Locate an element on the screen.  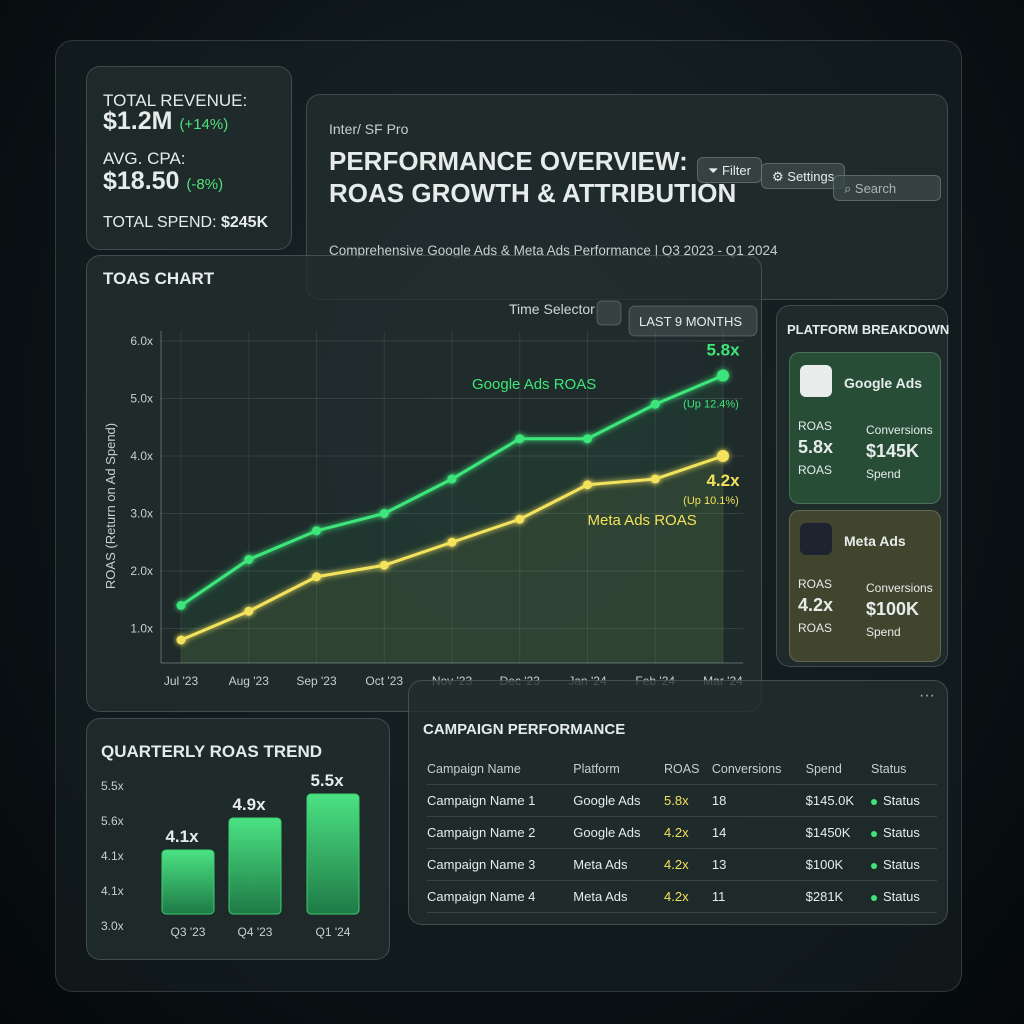
series-label: Google Ads ROAS is located at coordinates (534, 384).